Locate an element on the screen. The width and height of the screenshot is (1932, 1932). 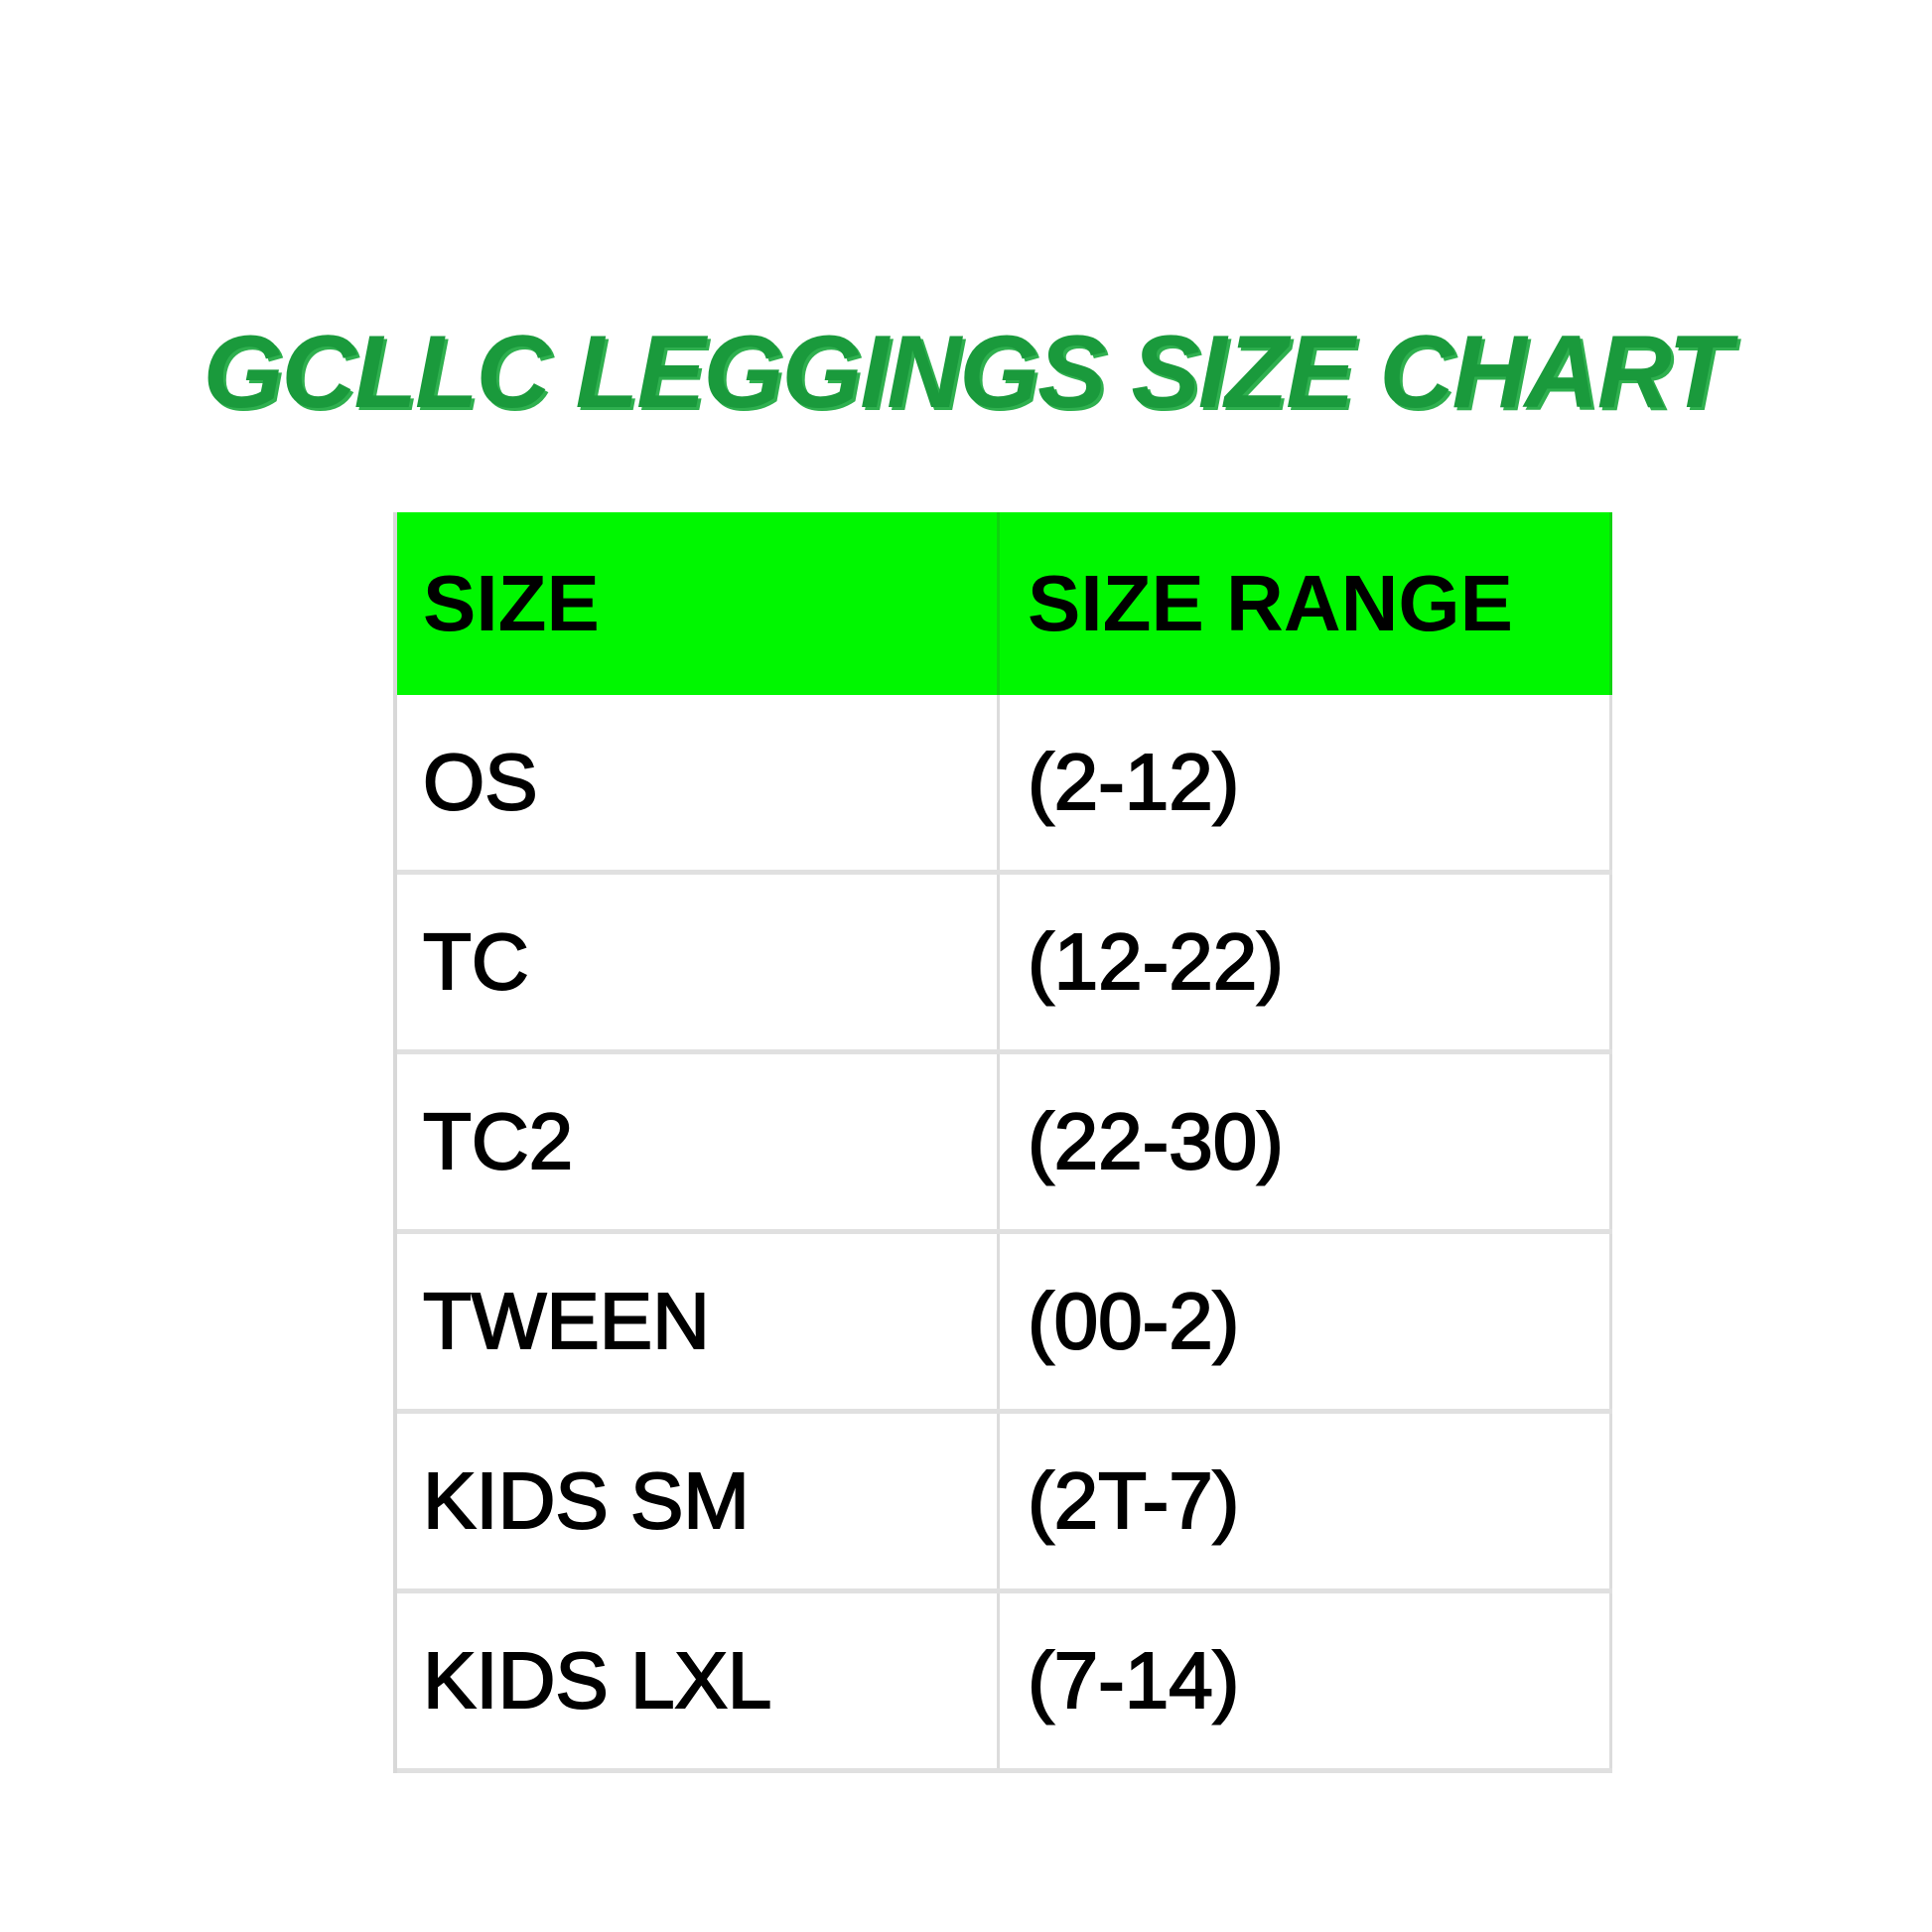
cell-text: (2T-7) is located at coordinates (1133, 1501).